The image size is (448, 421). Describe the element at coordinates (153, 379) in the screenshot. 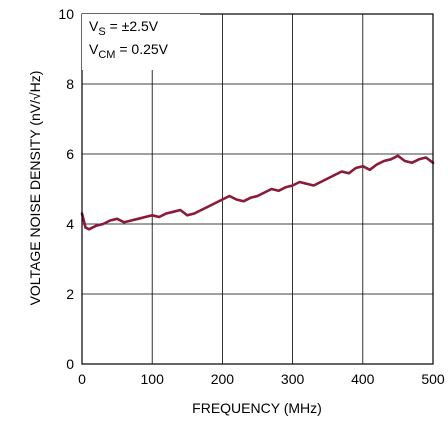

I see `x-tick-label: 100` at that location.